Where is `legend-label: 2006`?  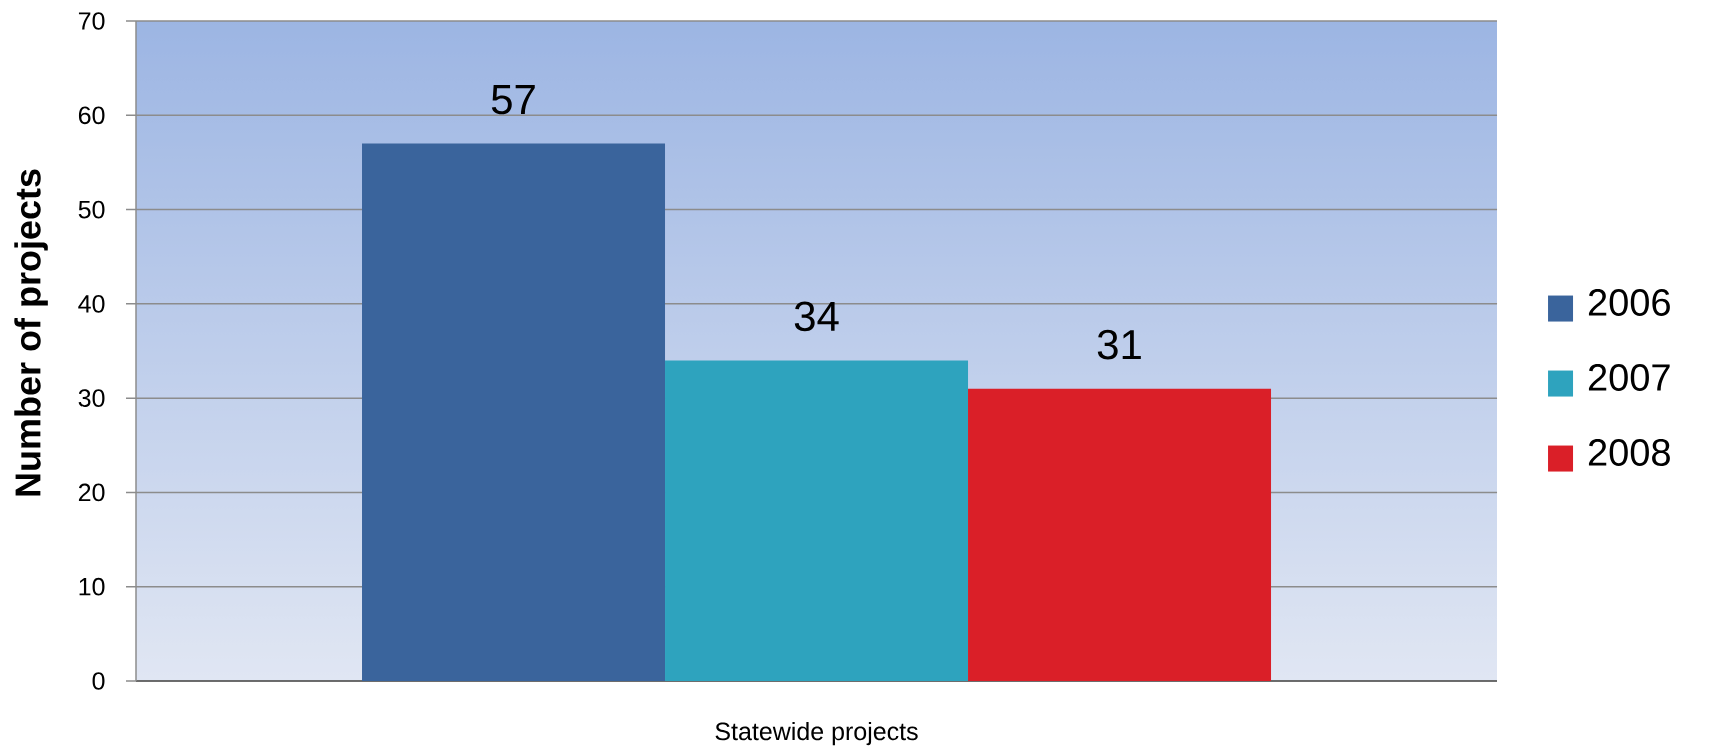
legend-label: 2006 is located at coordinates (1629, 302).